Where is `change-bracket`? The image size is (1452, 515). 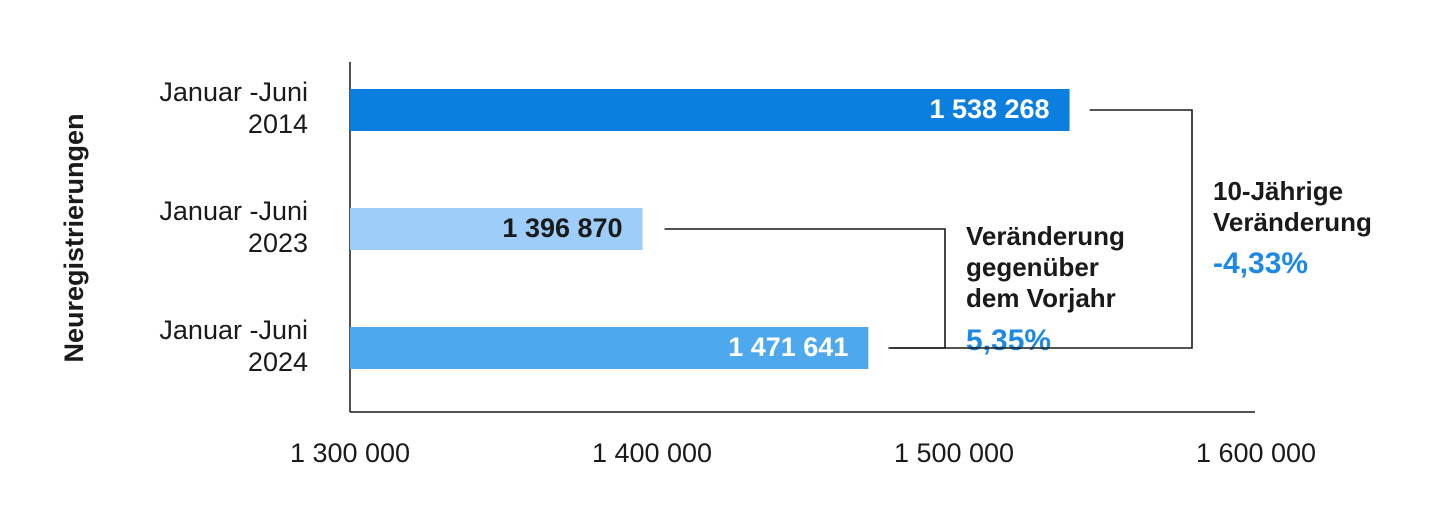
change-bracket is located at coordinates (1040, 229).